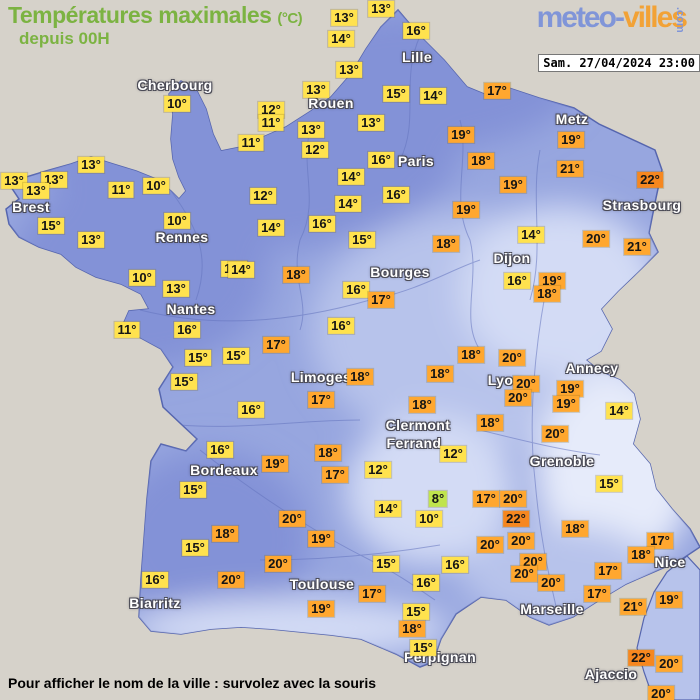  I want to click on city-label: Ferrand, so click(414, 443).